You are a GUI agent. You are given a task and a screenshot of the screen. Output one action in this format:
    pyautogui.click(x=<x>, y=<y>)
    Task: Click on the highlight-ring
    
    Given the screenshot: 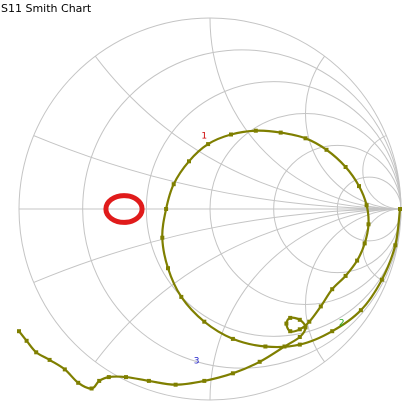 What is the action you would take?
    pyautogui.click(x=124, y=209)
    